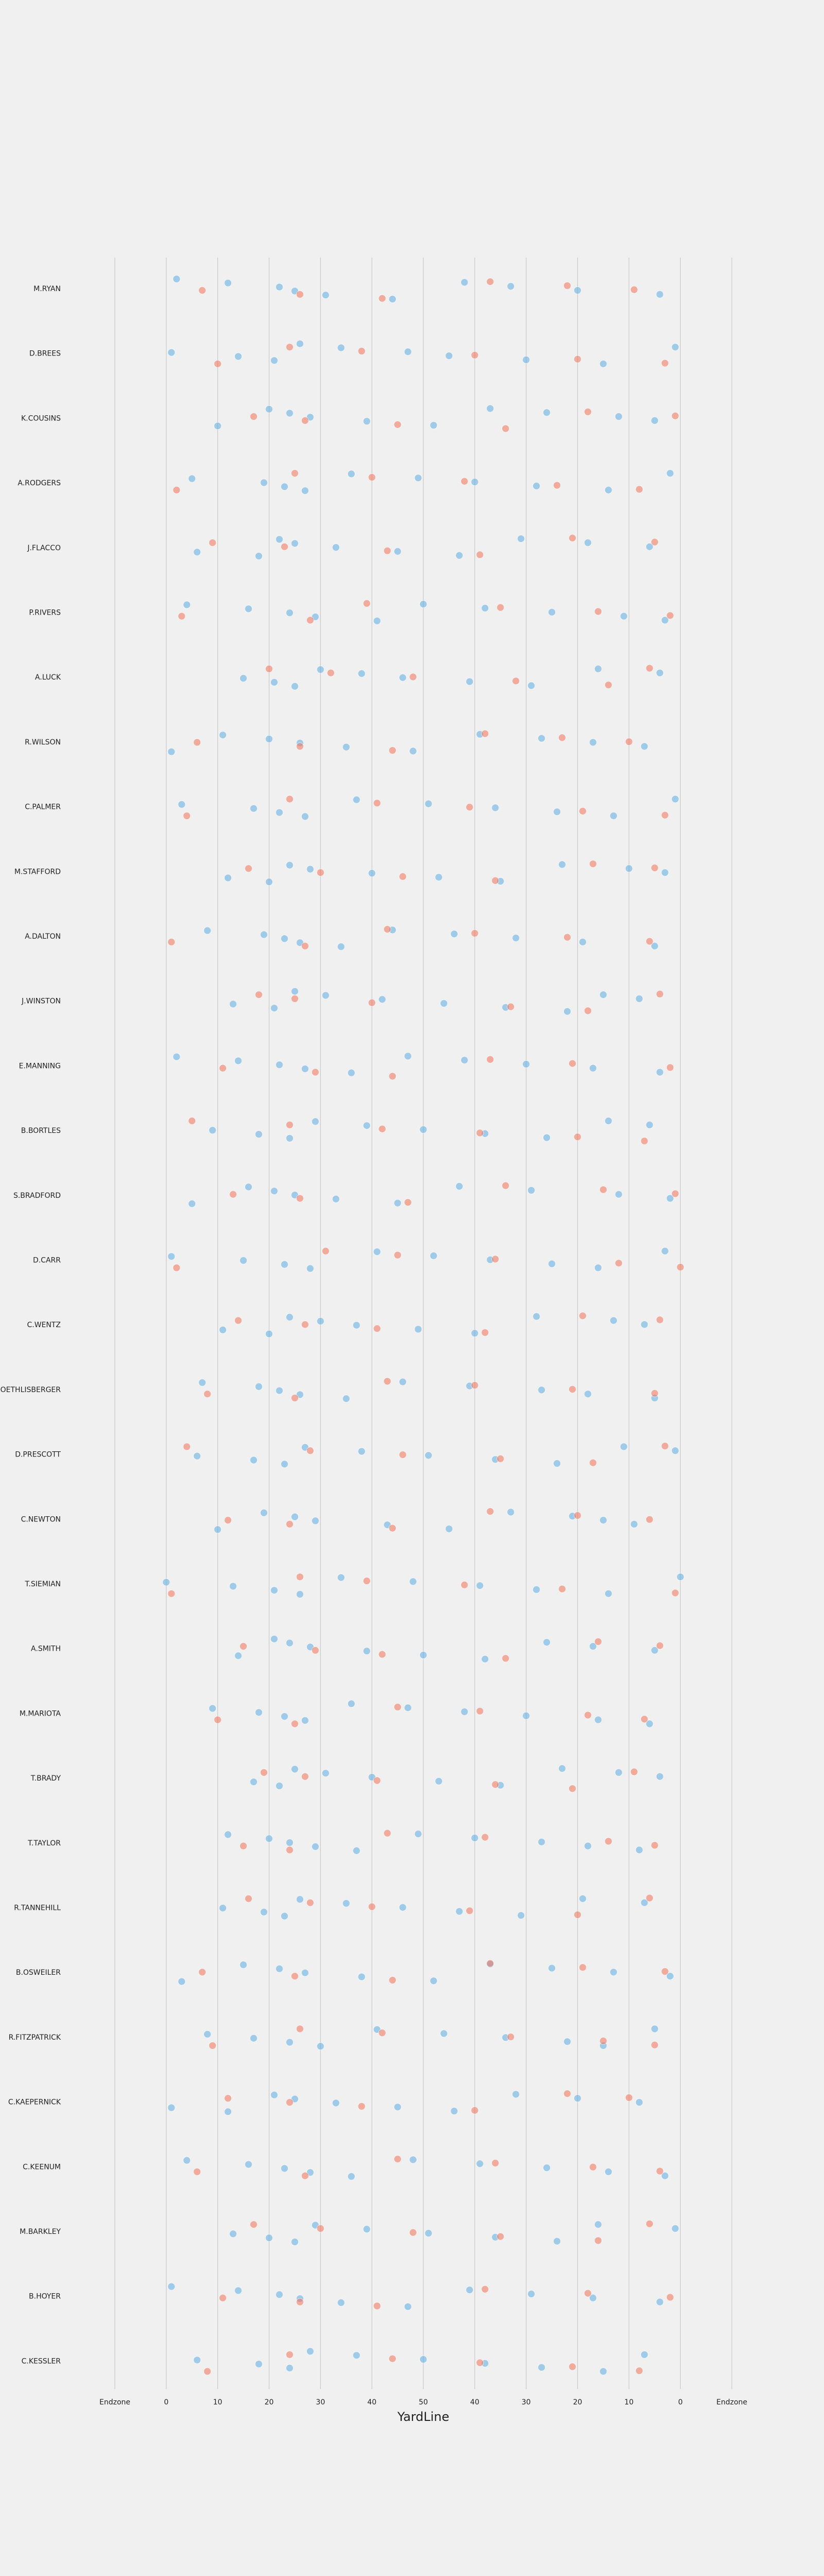 This screenshot has width=824, height=2576. I want to click on row-label: B.ROETHLISBERGER, so click(30, 1390).